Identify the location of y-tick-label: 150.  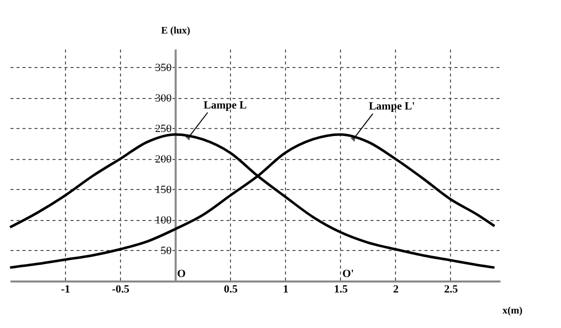
(163, 190).